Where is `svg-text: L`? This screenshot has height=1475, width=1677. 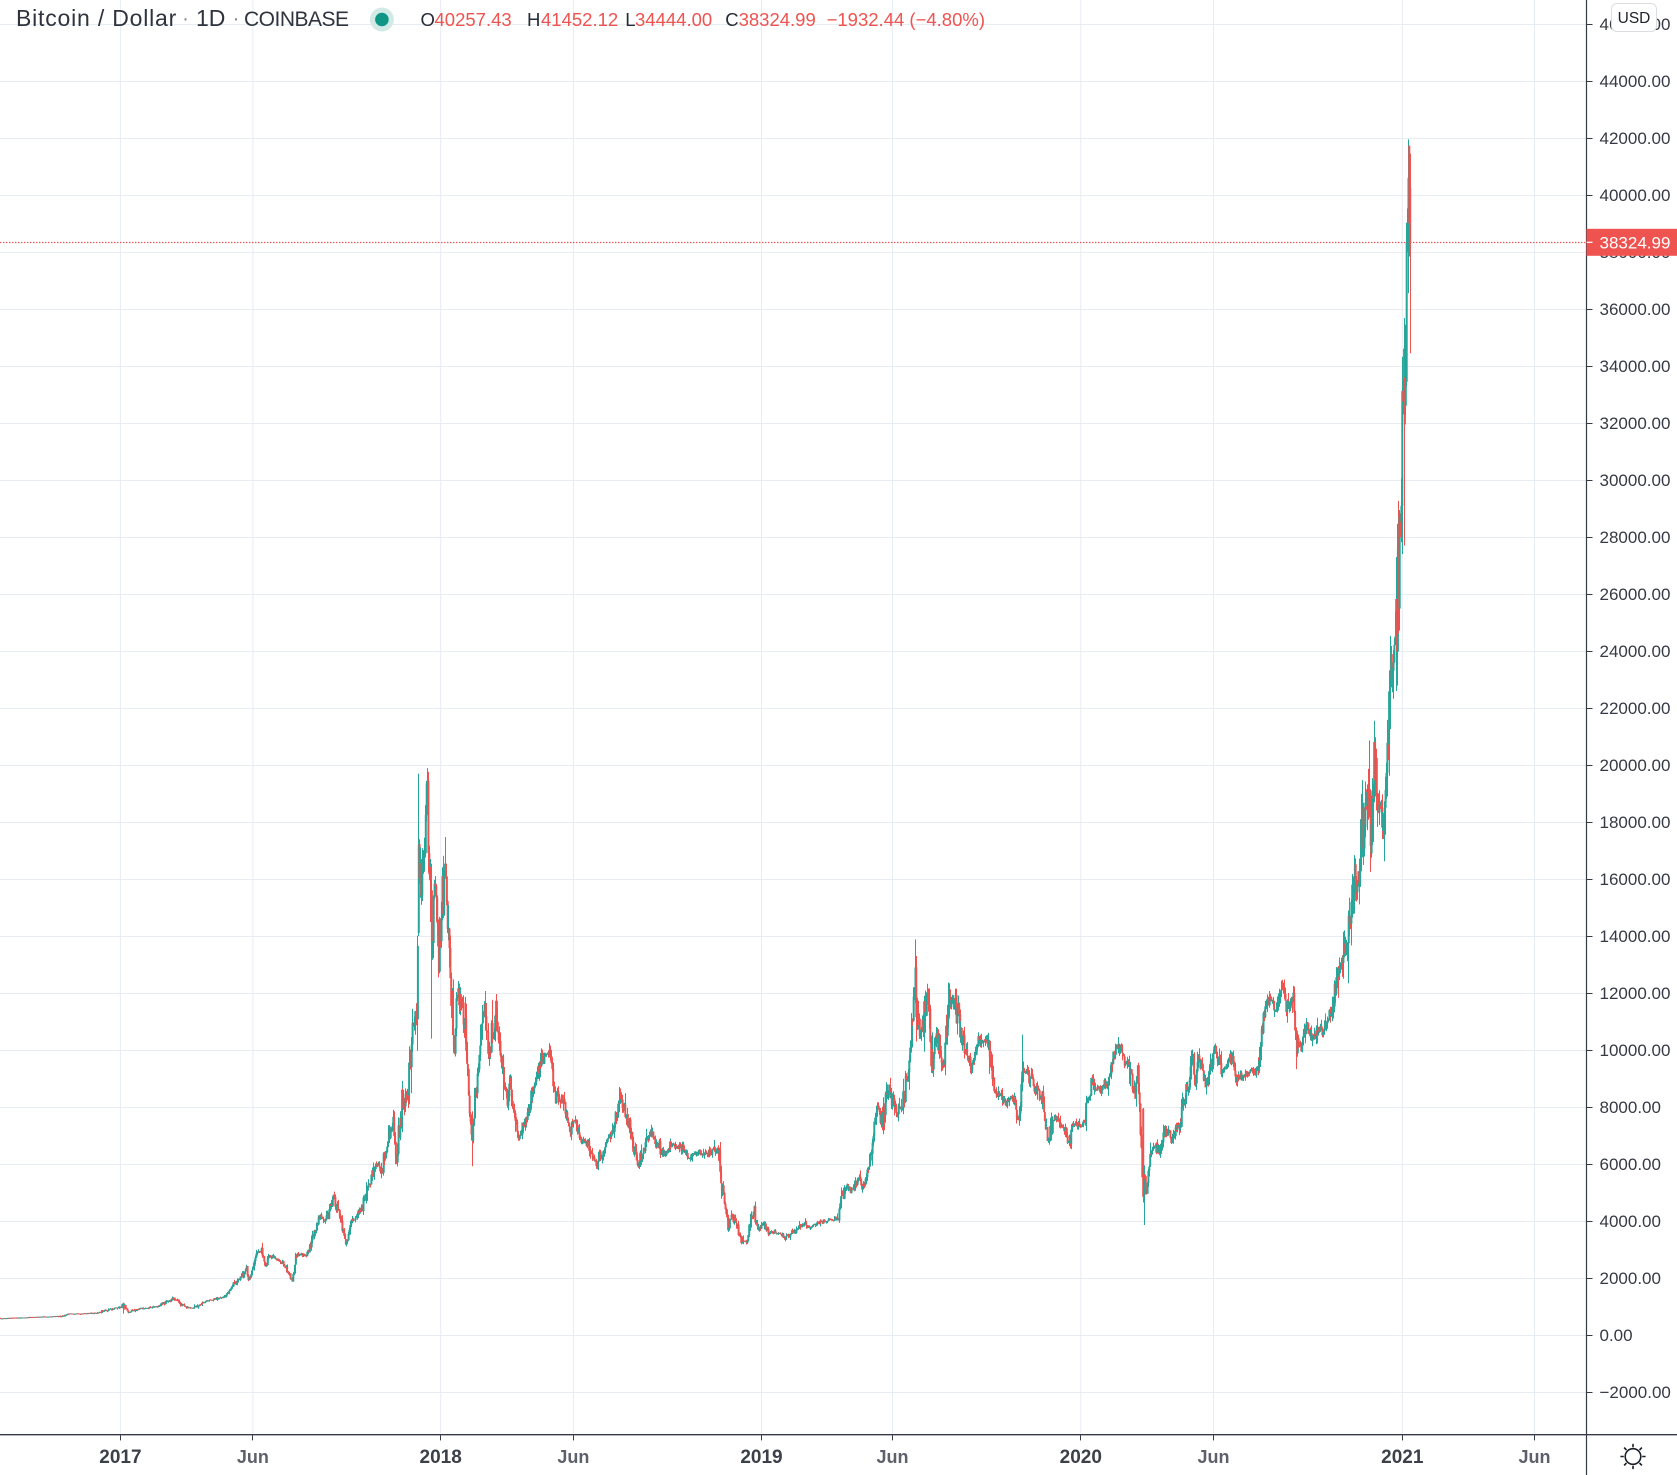
svg-text: L is located at coordinates (630, 19).